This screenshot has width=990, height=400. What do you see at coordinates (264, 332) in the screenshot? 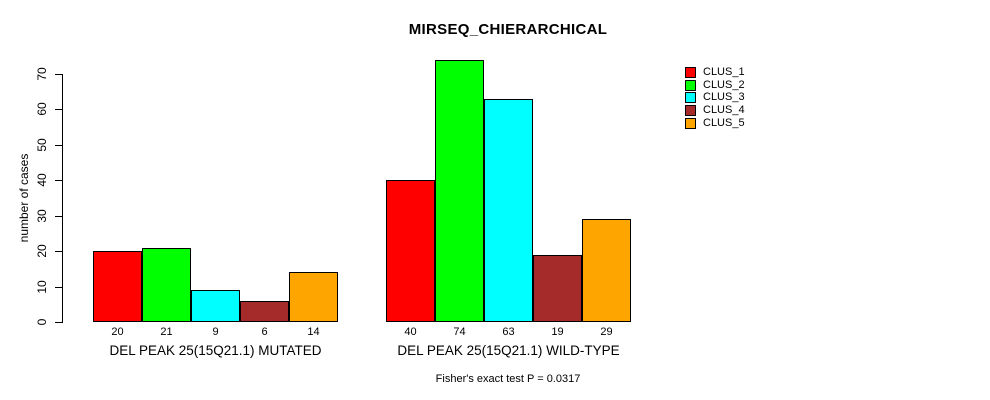
I see `bar-value-label: 6` at bounding box center [264, 332].